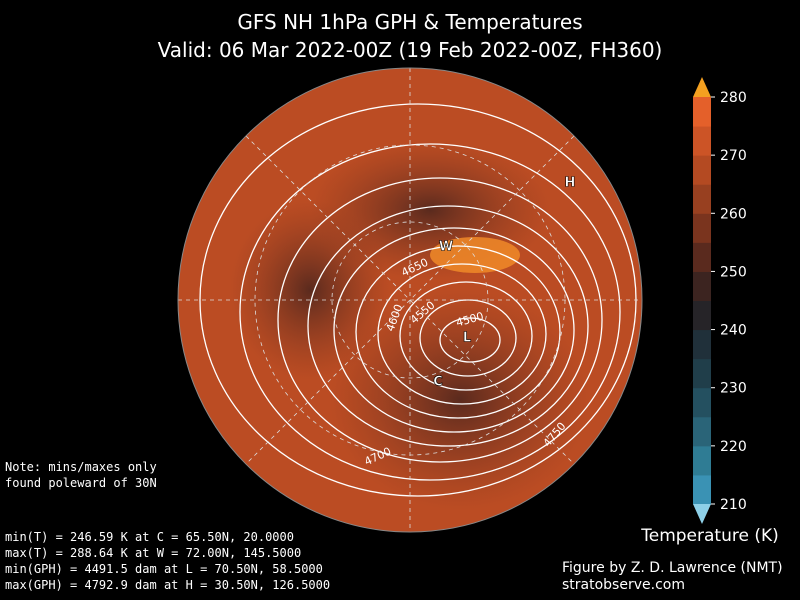 This screenshot has width=800, height=600. Describe the element at coordinates (702, 87) in the screenshot. I see `colorbar-extend-top` at that location.